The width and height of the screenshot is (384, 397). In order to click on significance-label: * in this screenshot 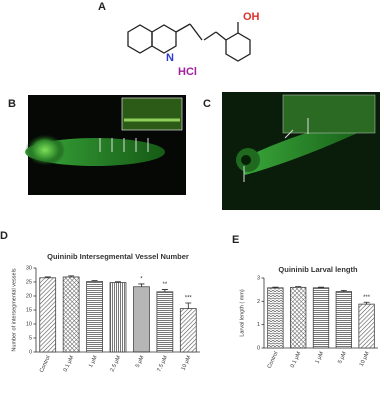, I will do `click(141, 280)`.